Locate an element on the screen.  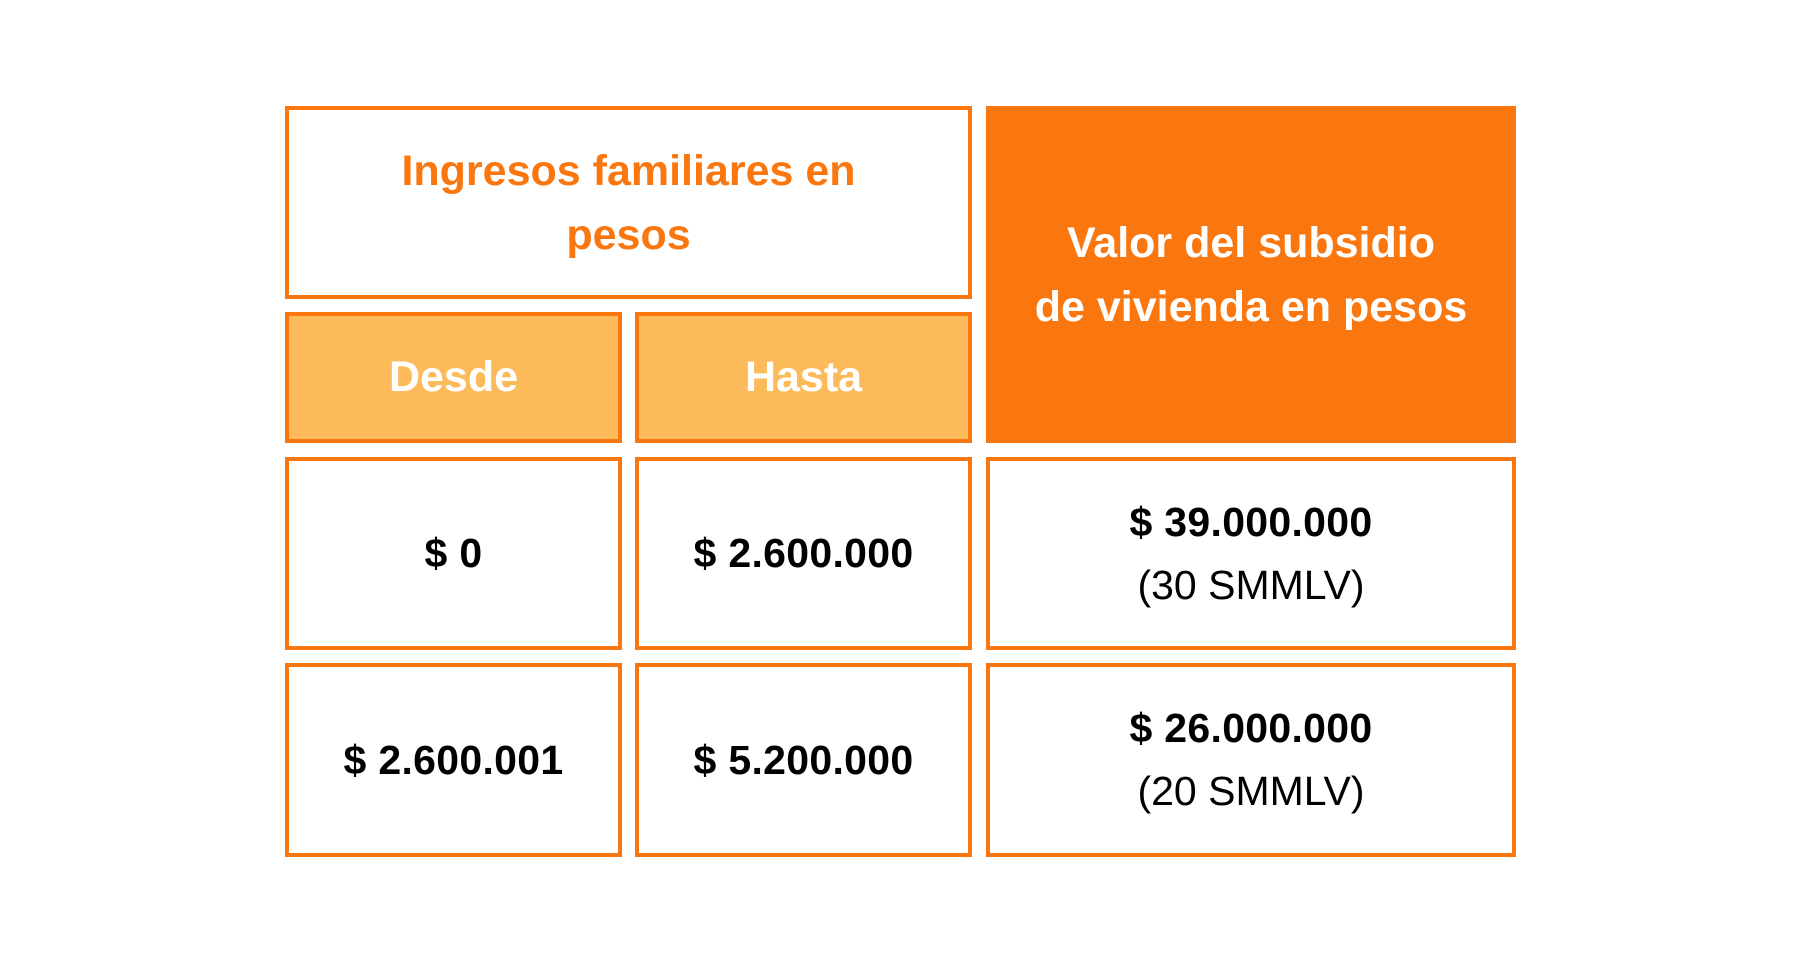
to-value: $ 2.600.000 is located at coordinates (803, 553).